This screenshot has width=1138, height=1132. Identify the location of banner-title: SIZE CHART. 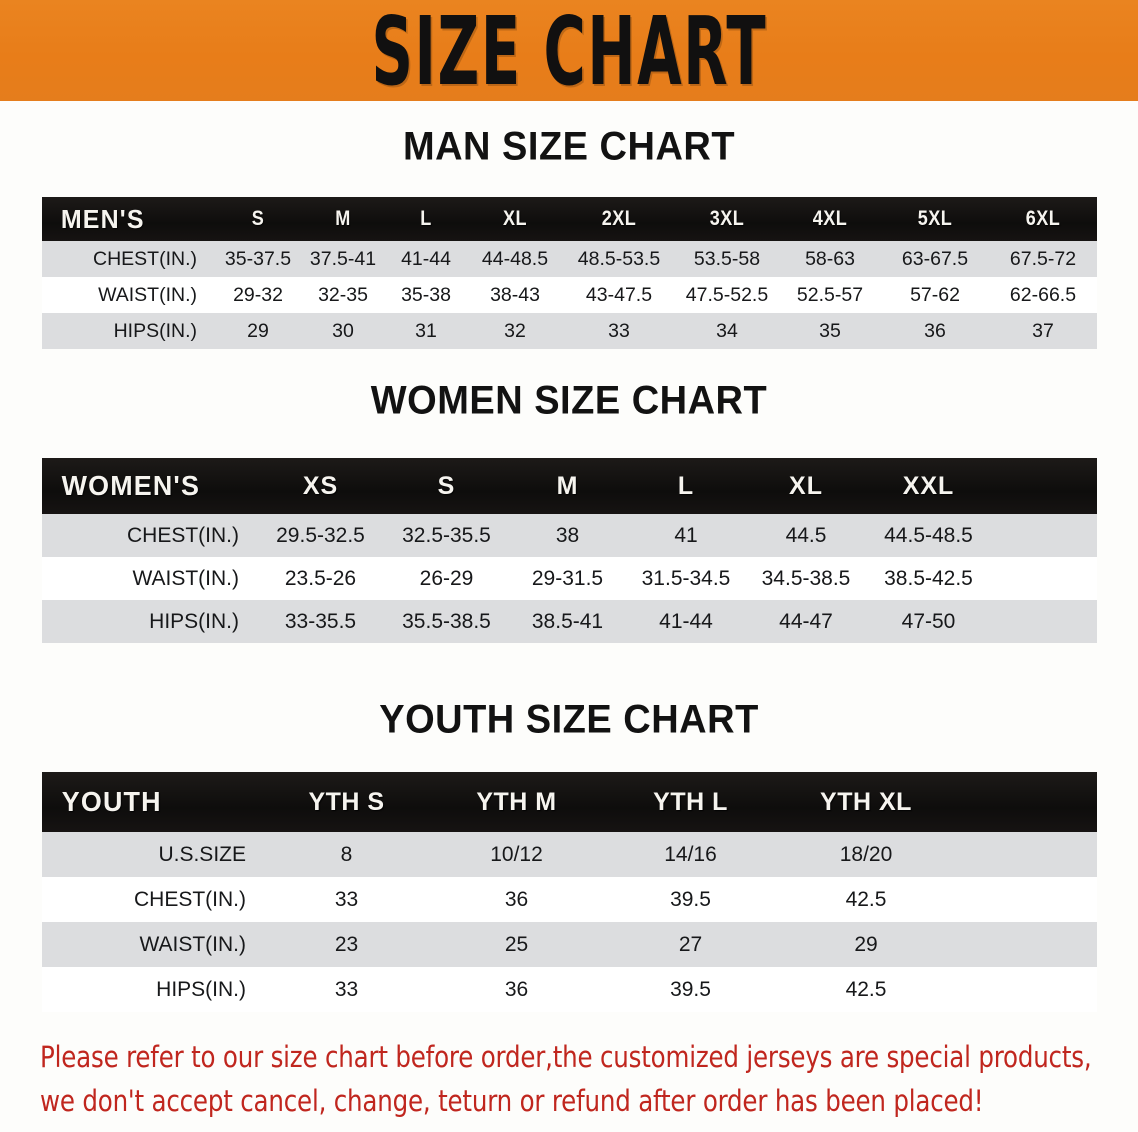
(569, 50).